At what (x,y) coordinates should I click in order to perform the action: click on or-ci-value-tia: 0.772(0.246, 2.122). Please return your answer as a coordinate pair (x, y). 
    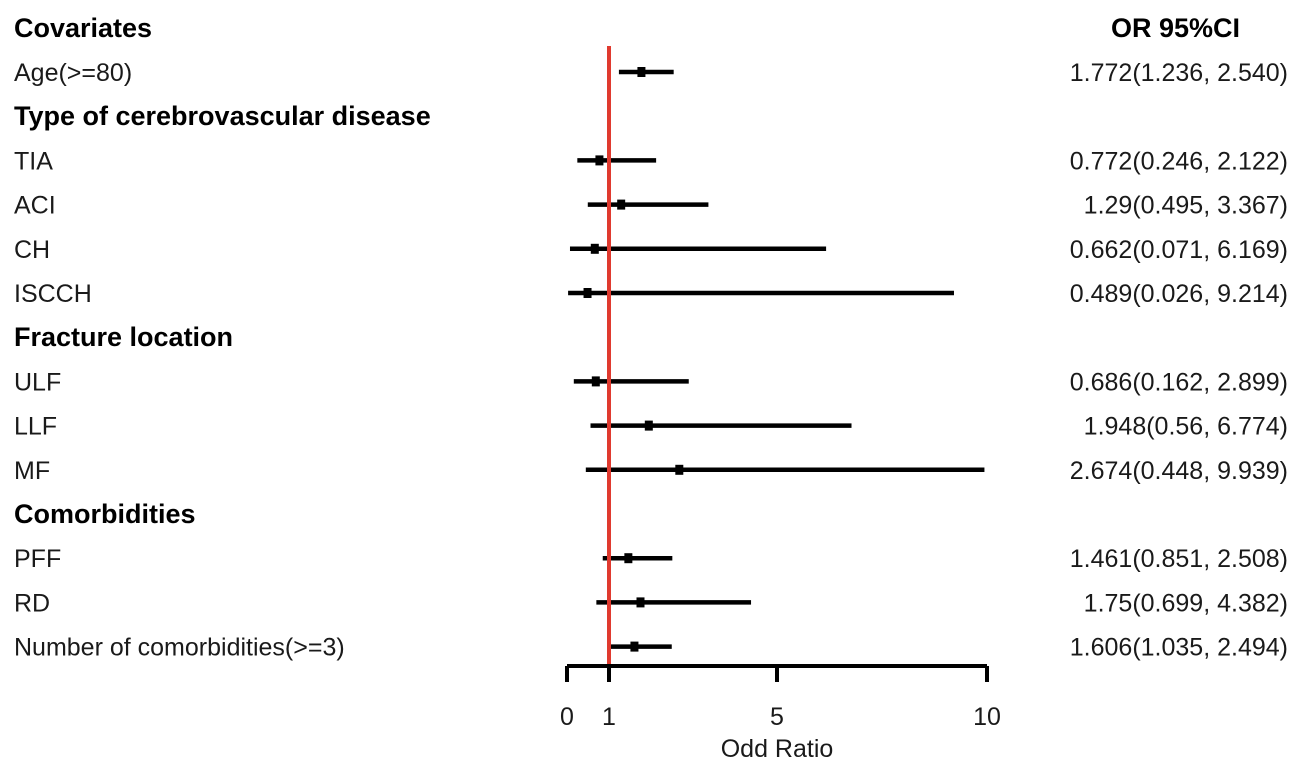
    Looking at the image, I should click on (1179, 161).